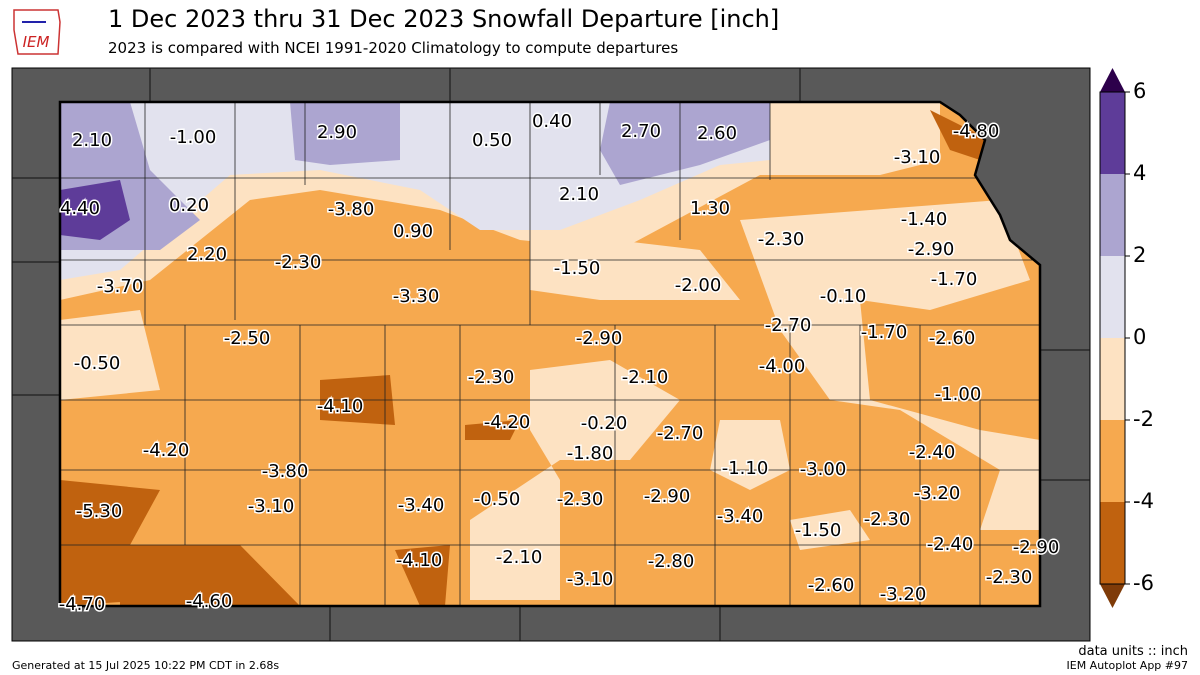 The height and width of the screenshot is (675, 1200). What do you see at coordinates (1139, 173) in the screenshot?
I see `colorbar-tick-label: 4` at bounding box center [1139, 173].